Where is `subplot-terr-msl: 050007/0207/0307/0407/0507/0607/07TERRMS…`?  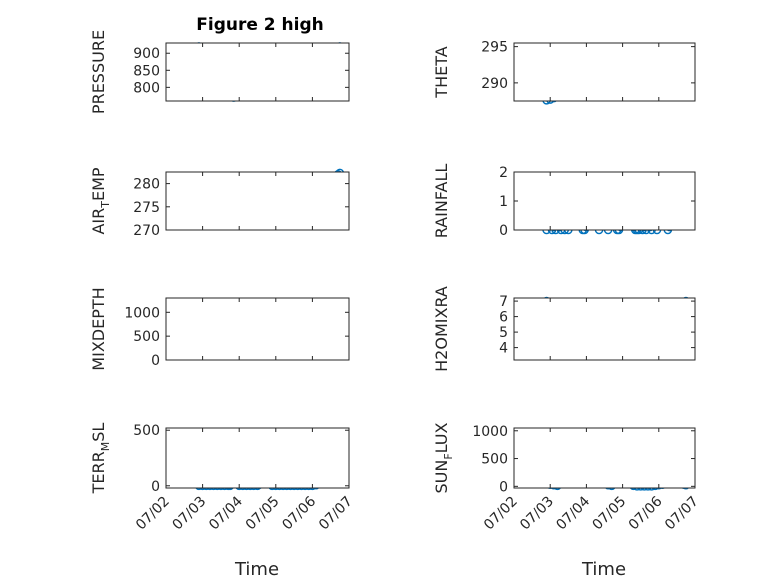
subplot-terr-msl: 050007/0207/0307/0407/0507/0607/07TERRMS… is located at coordinates (222, 478).